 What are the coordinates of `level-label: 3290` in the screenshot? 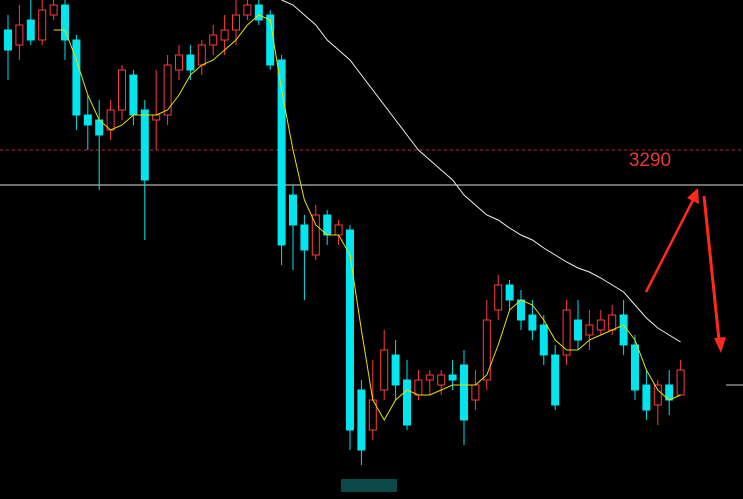 It's located at (650, 160).